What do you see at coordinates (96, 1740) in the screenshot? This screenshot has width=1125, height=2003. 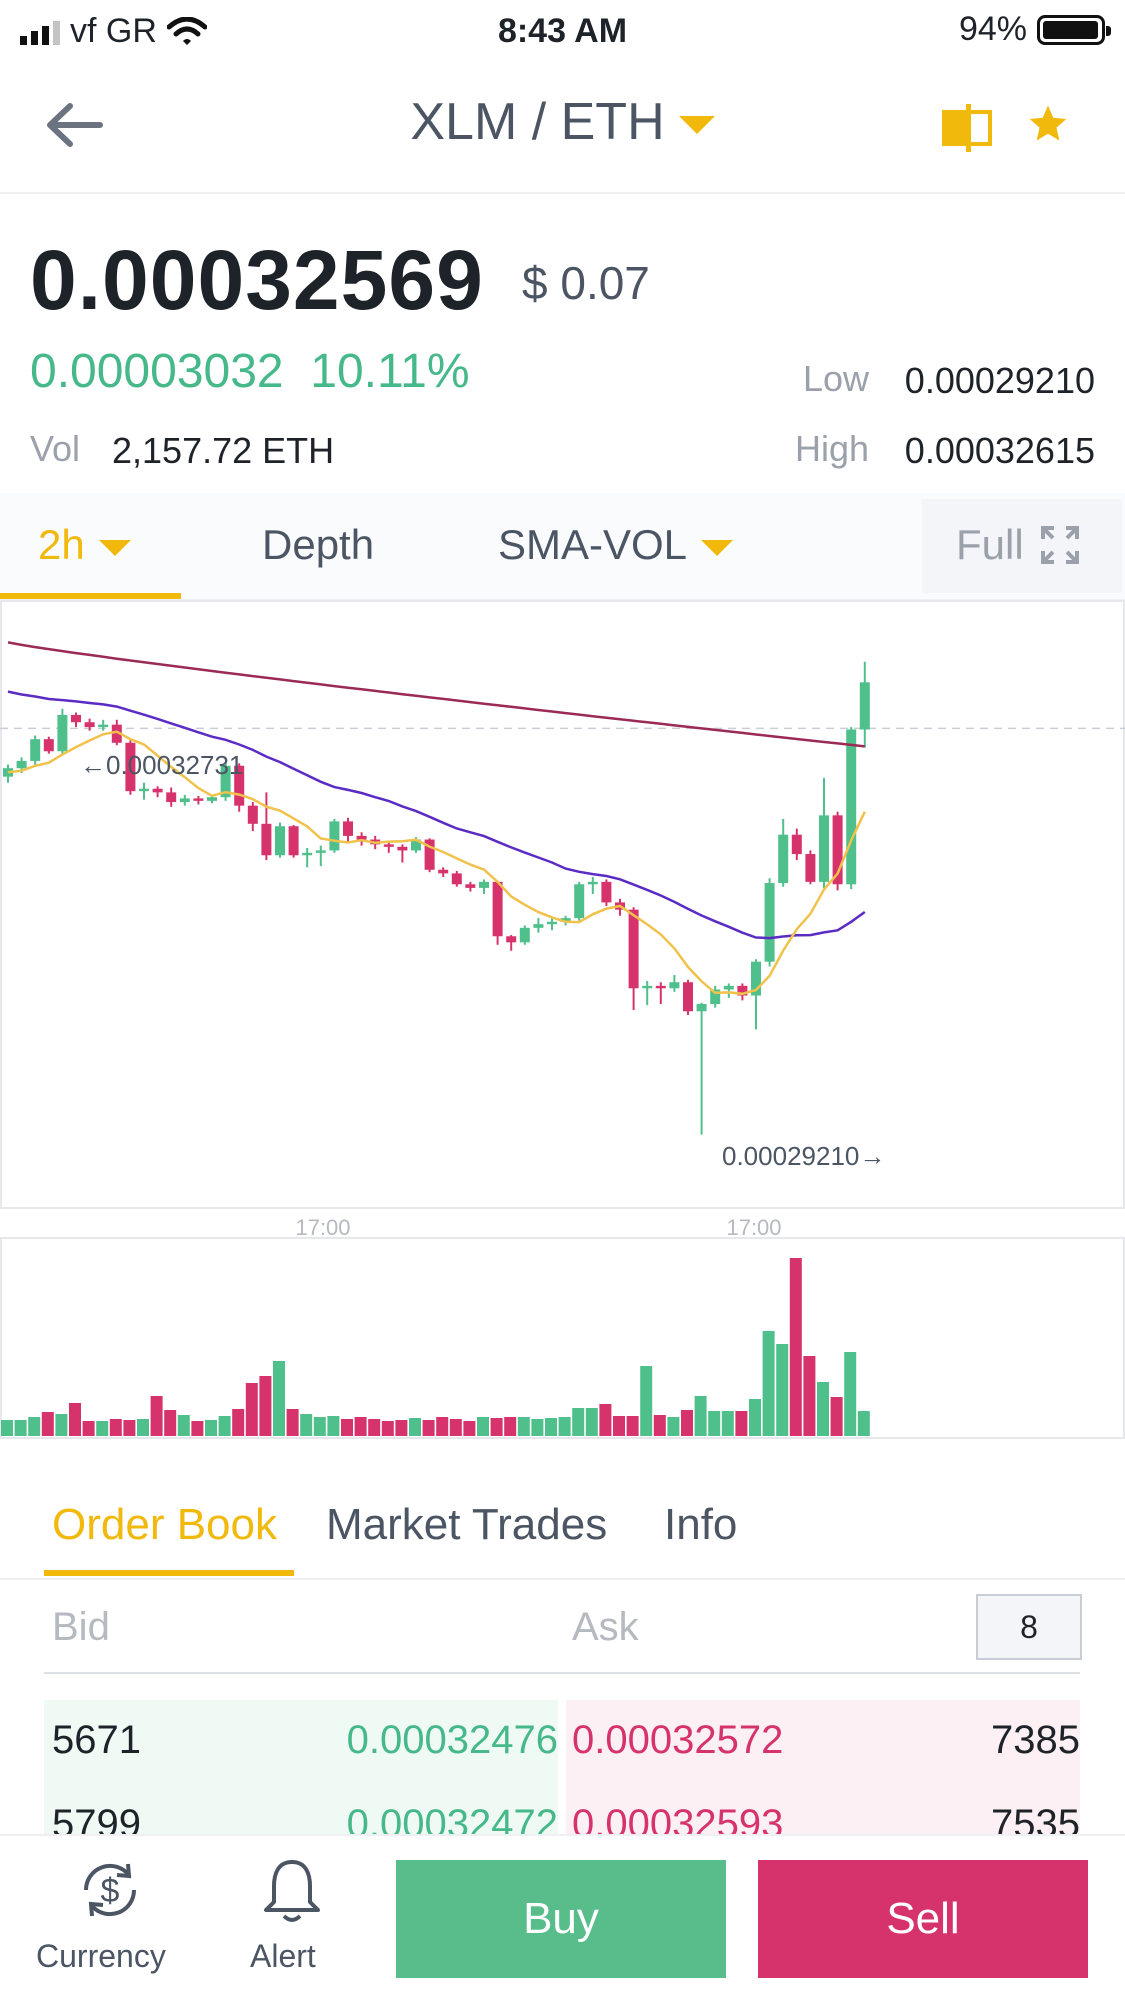 I see `bid-qty: 5671` at bounding box center [96, 1740].